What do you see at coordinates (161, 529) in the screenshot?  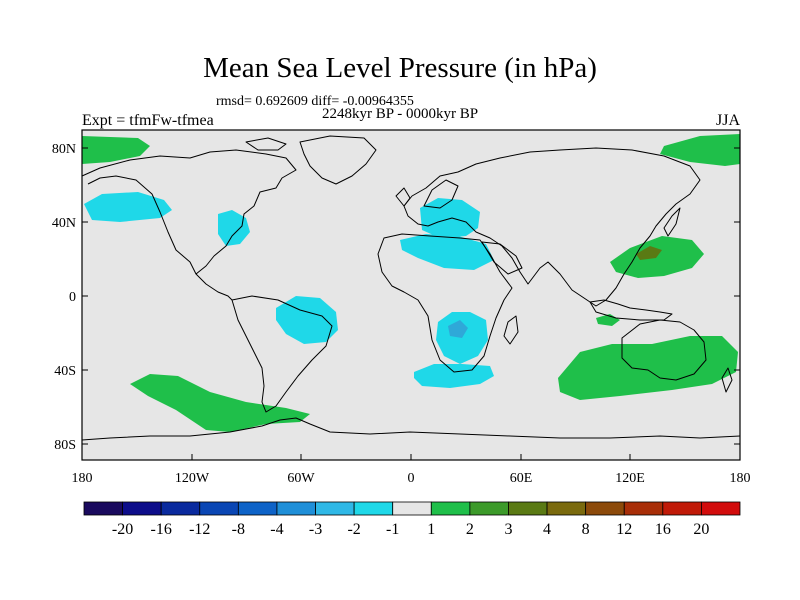 I see `colorbar-label-1: -16` at bounding box center [161, 529].